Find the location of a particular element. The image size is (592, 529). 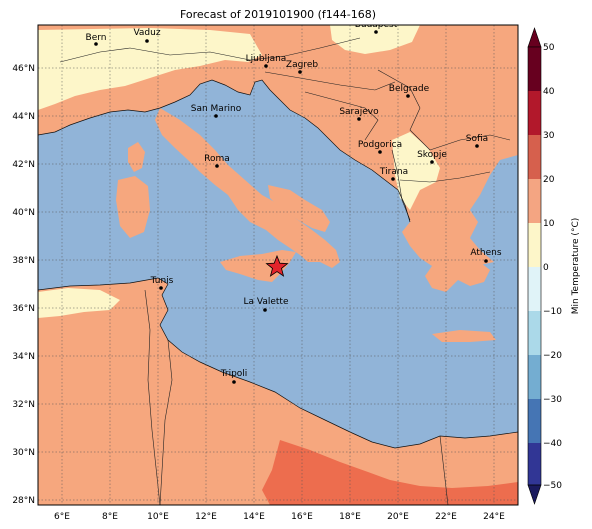

land-corsica is located at coordinates (136, 157).